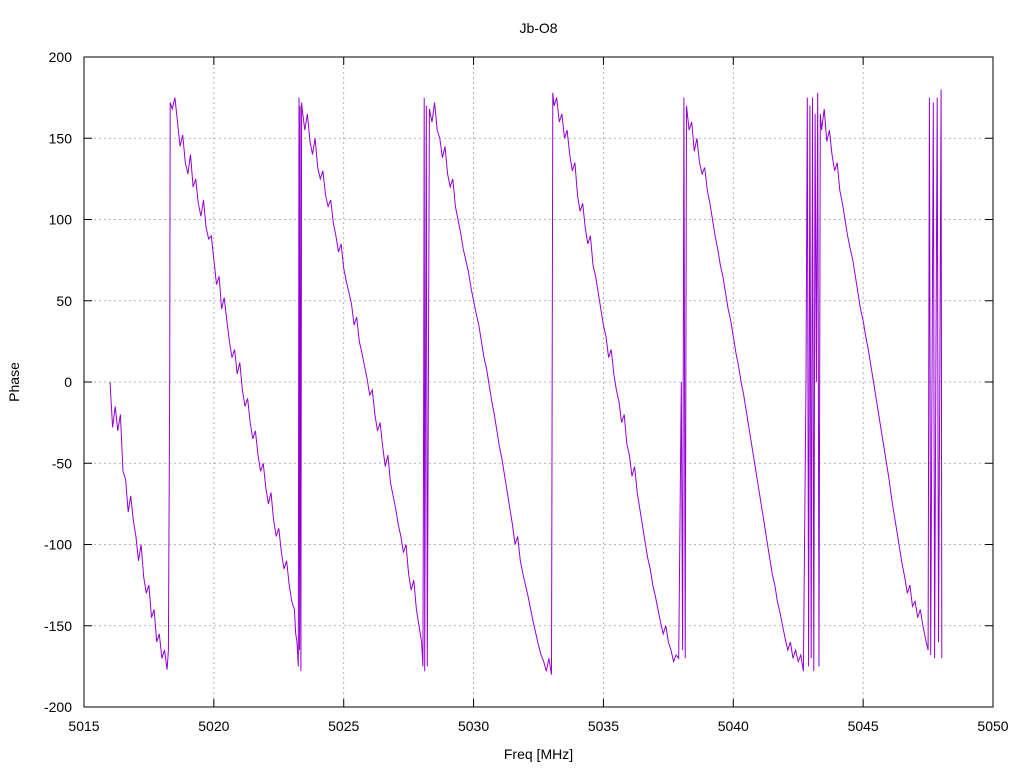  Describe the element at coordinates (473, 726) in the screenshot. I see `x-tick-label: 5030` at that location.